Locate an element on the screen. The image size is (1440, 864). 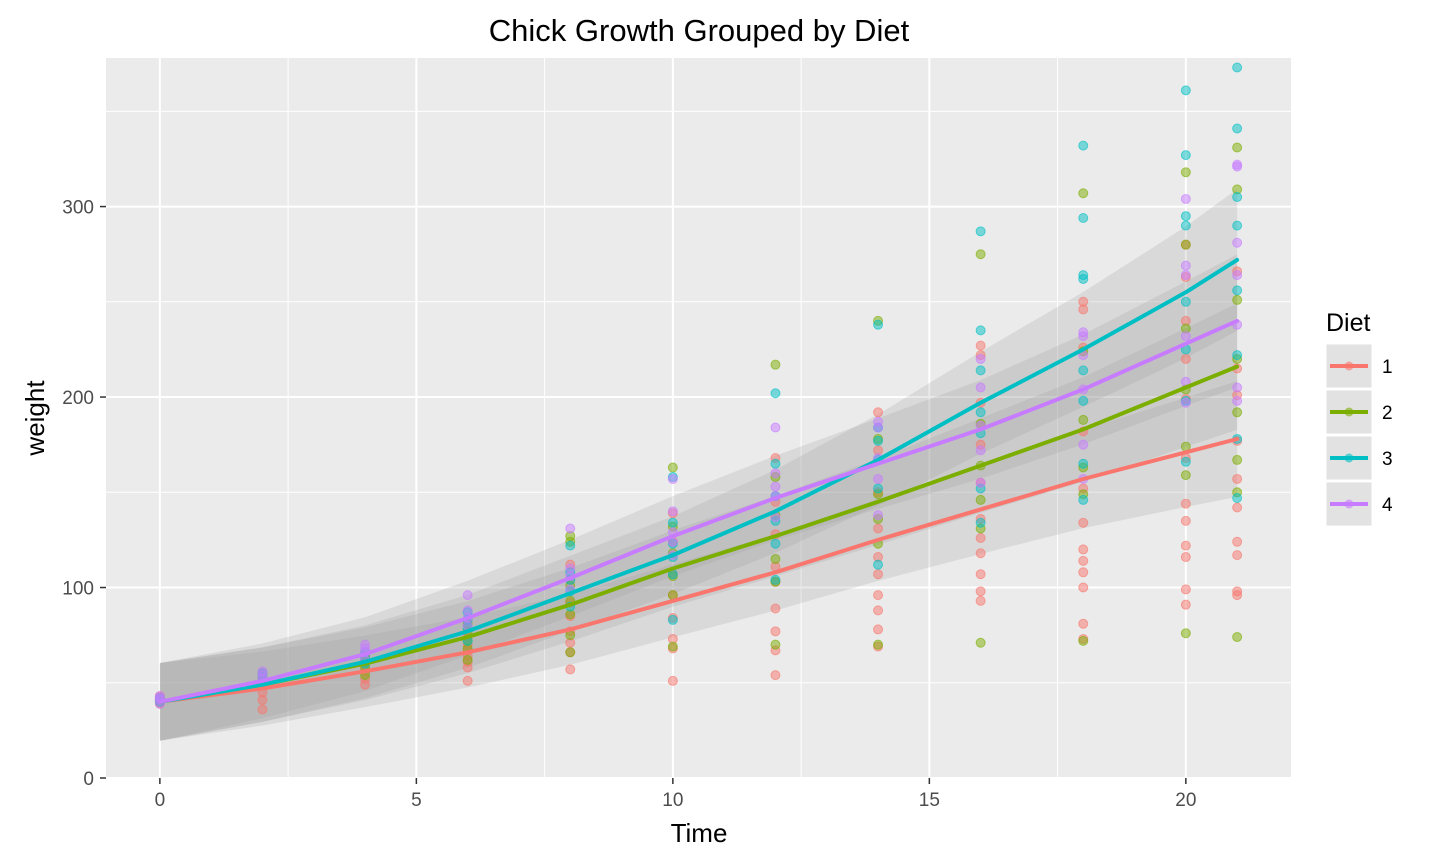
y-tick-label: 100 is located at coordinates (78, 589).